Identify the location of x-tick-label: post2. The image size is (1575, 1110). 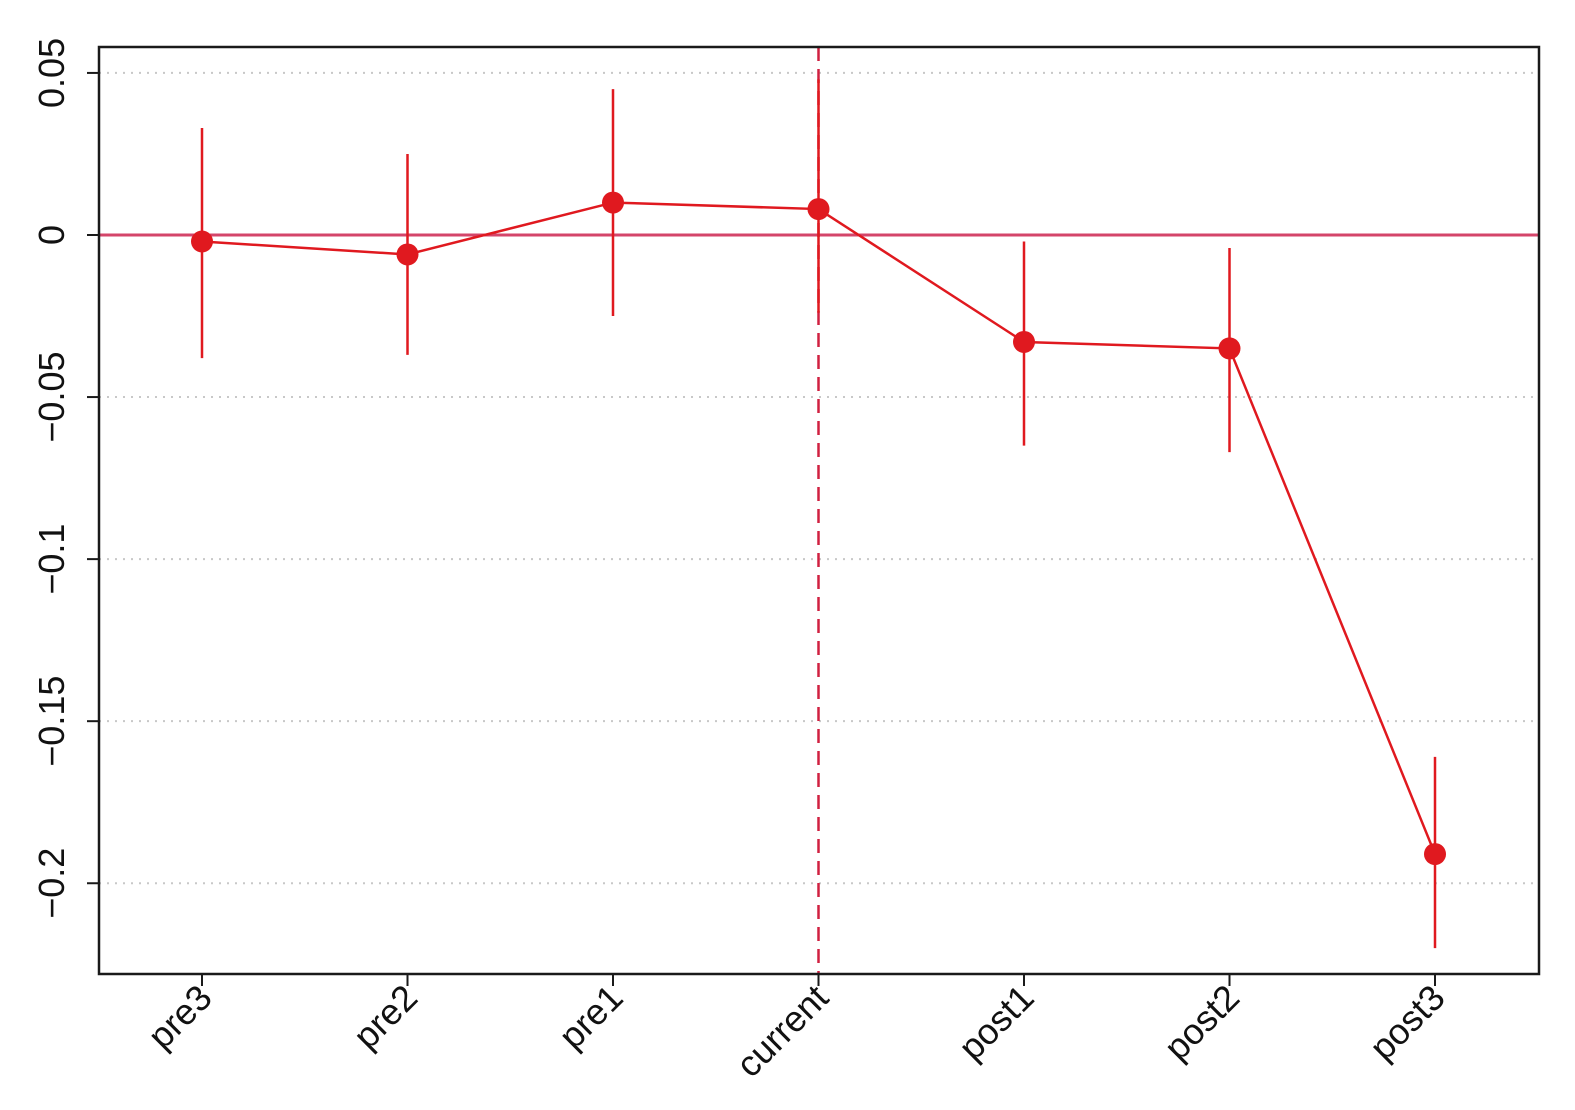
(1201, 1022).